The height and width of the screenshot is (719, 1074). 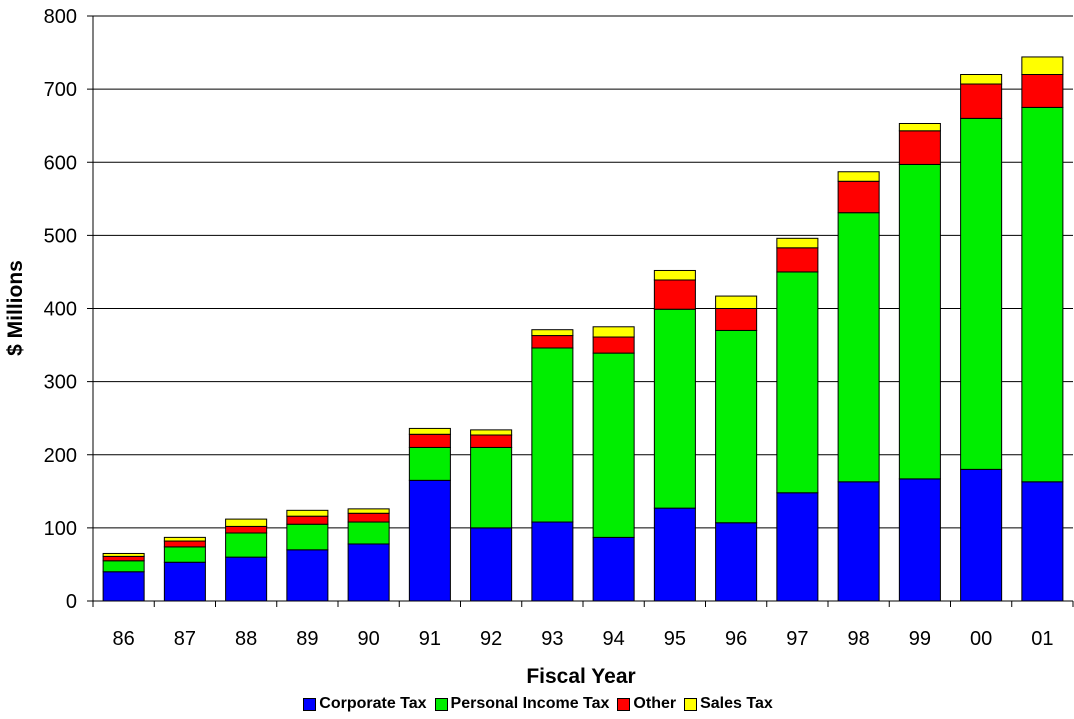 I want to click on x-tick-label: 98, so click(x=859, y=639).